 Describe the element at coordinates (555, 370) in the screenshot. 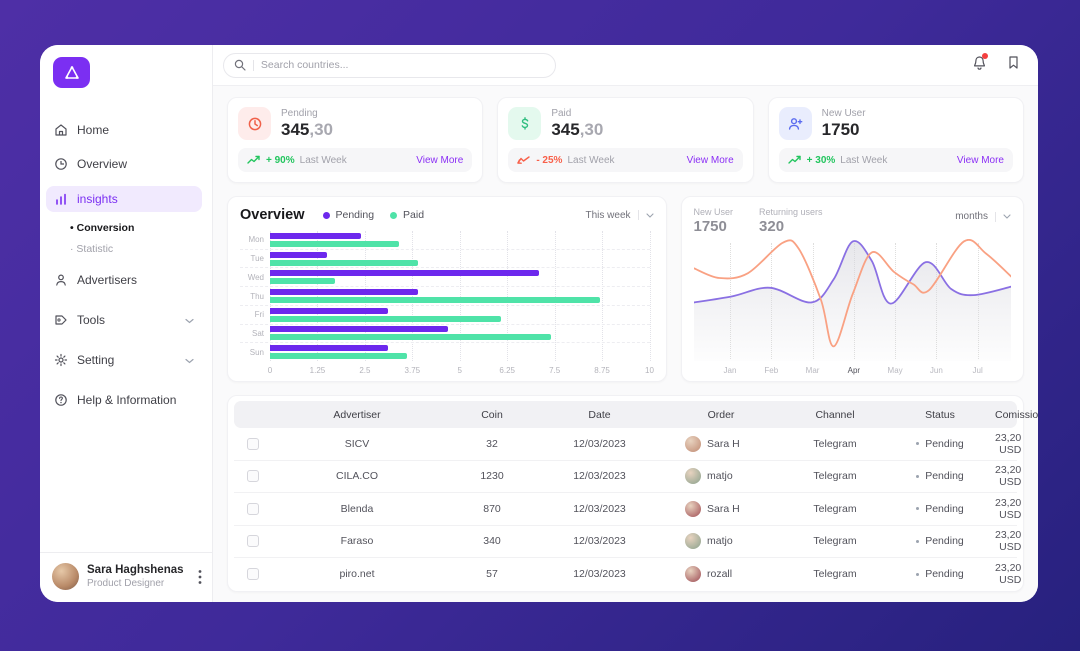

I see `x-tick-label: 7.5` at that location.